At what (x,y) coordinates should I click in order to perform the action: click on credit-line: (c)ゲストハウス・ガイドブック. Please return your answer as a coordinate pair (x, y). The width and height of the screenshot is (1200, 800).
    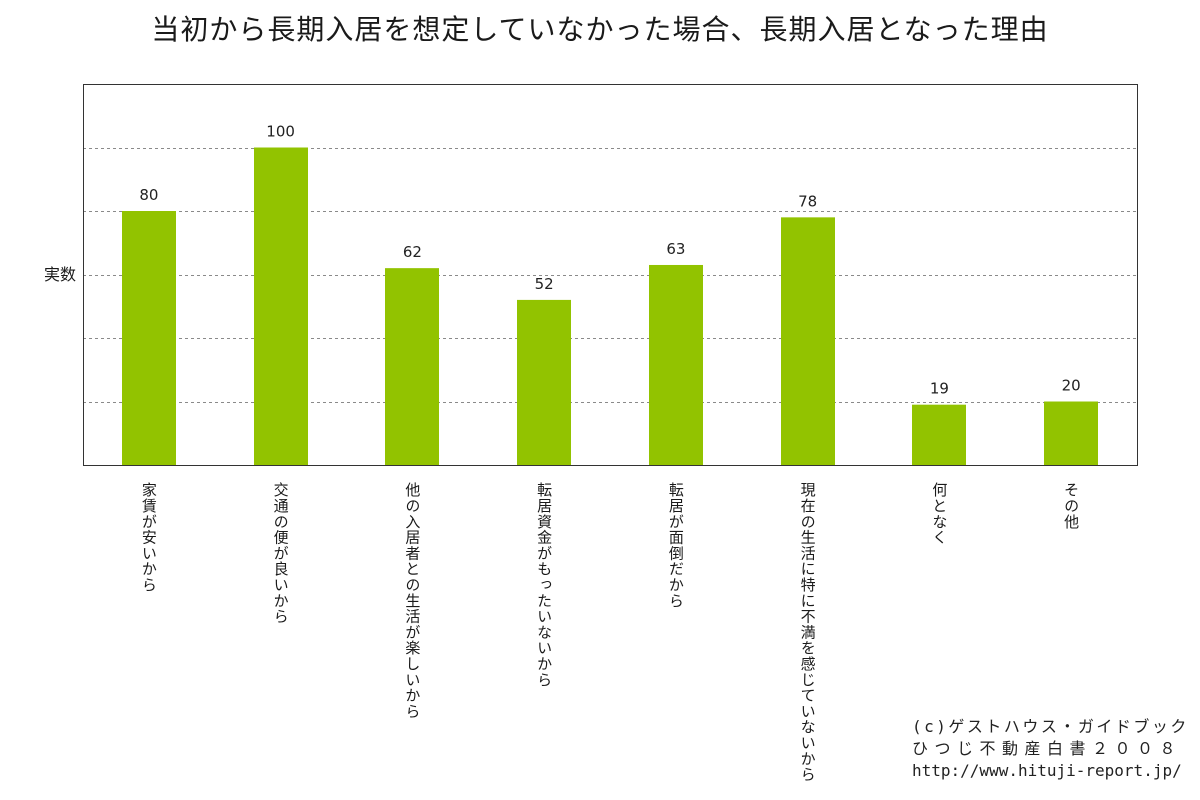
    Looking at the image, I should click on (1050, 726).